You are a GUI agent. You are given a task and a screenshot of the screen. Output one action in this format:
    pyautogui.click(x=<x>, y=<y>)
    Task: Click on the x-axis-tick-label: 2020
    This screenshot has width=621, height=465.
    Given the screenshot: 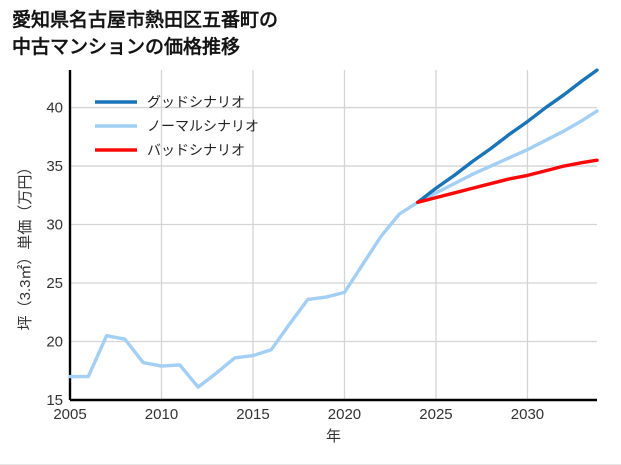 What is the action you would take?
    pyautogui.click(x=344, y=414)
    